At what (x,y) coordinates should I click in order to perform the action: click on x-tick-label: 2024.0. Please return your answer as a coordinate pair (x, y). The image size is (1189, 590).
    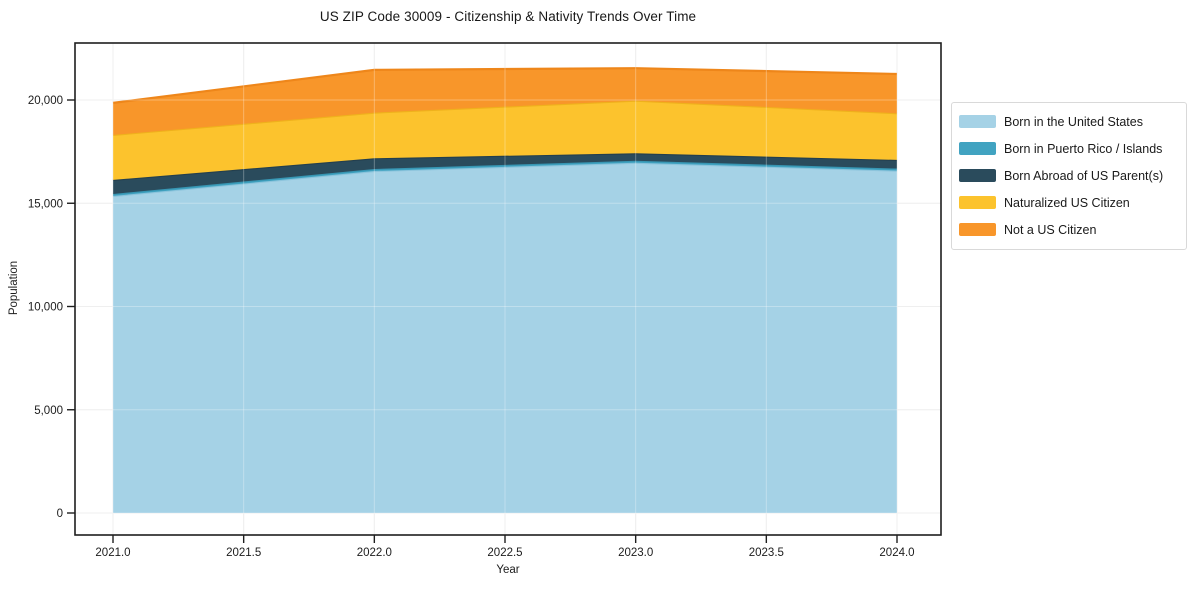
    Looking at the image, I should click on (896, 553).